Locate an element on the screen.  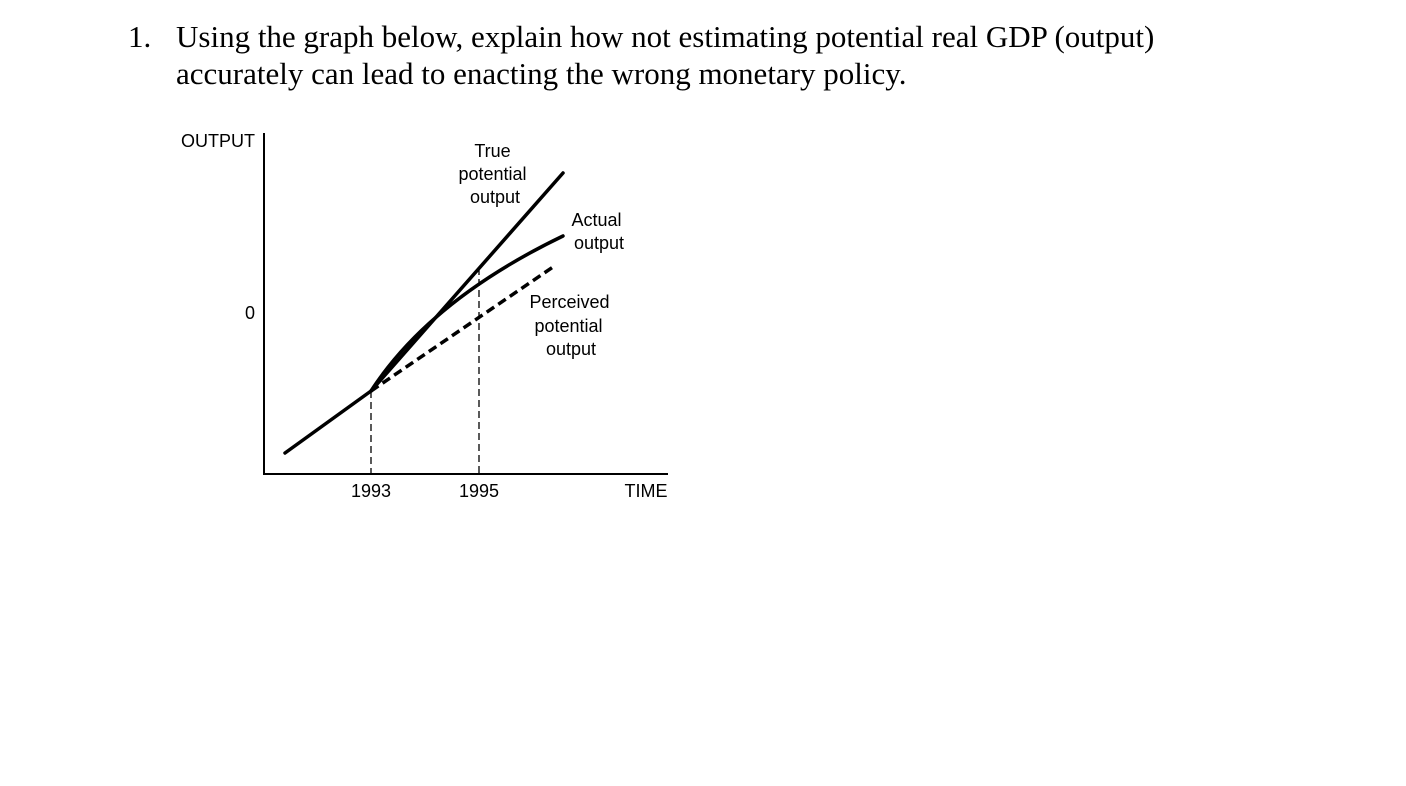
series-line-perceived-potential-output is located at coordinates (462, 329).